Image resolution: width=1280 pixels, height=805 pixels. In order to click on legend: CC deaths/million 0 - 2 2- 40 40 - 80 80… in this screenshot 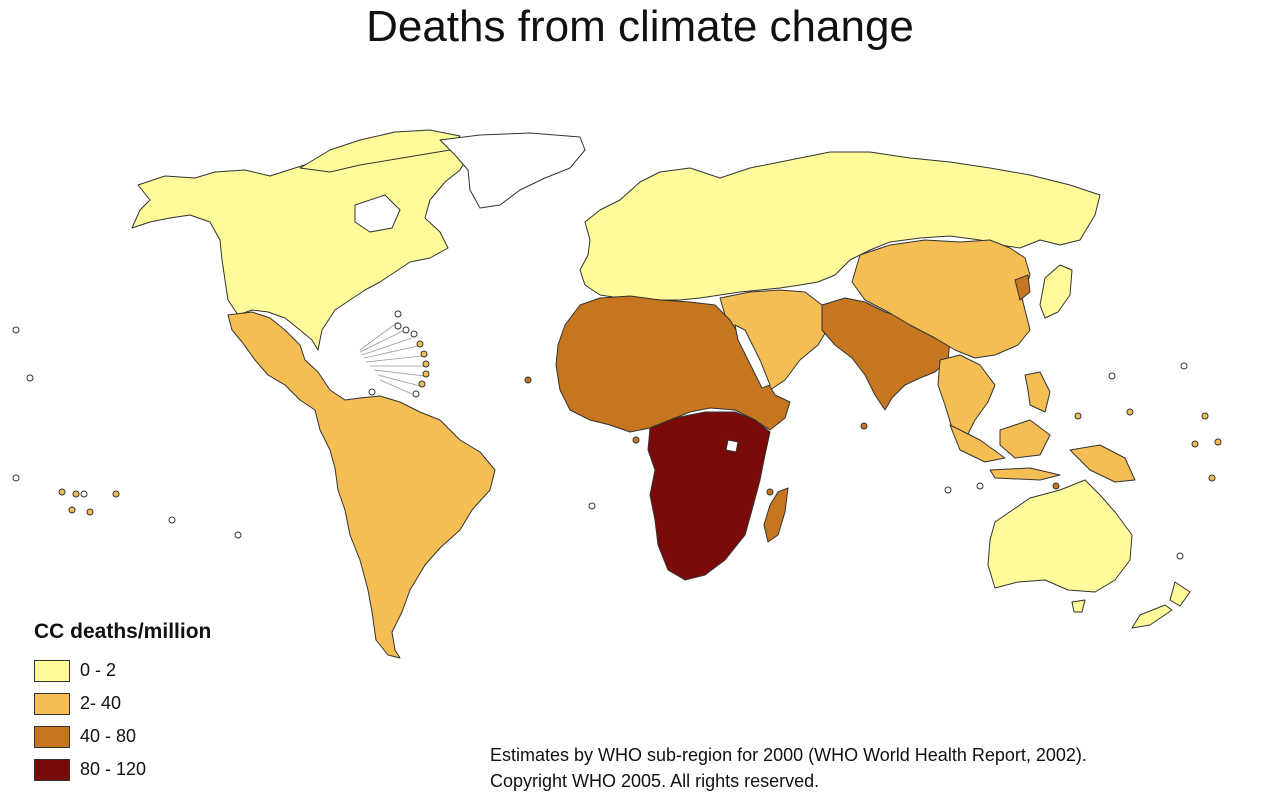, I will do `click(122, 703)`.